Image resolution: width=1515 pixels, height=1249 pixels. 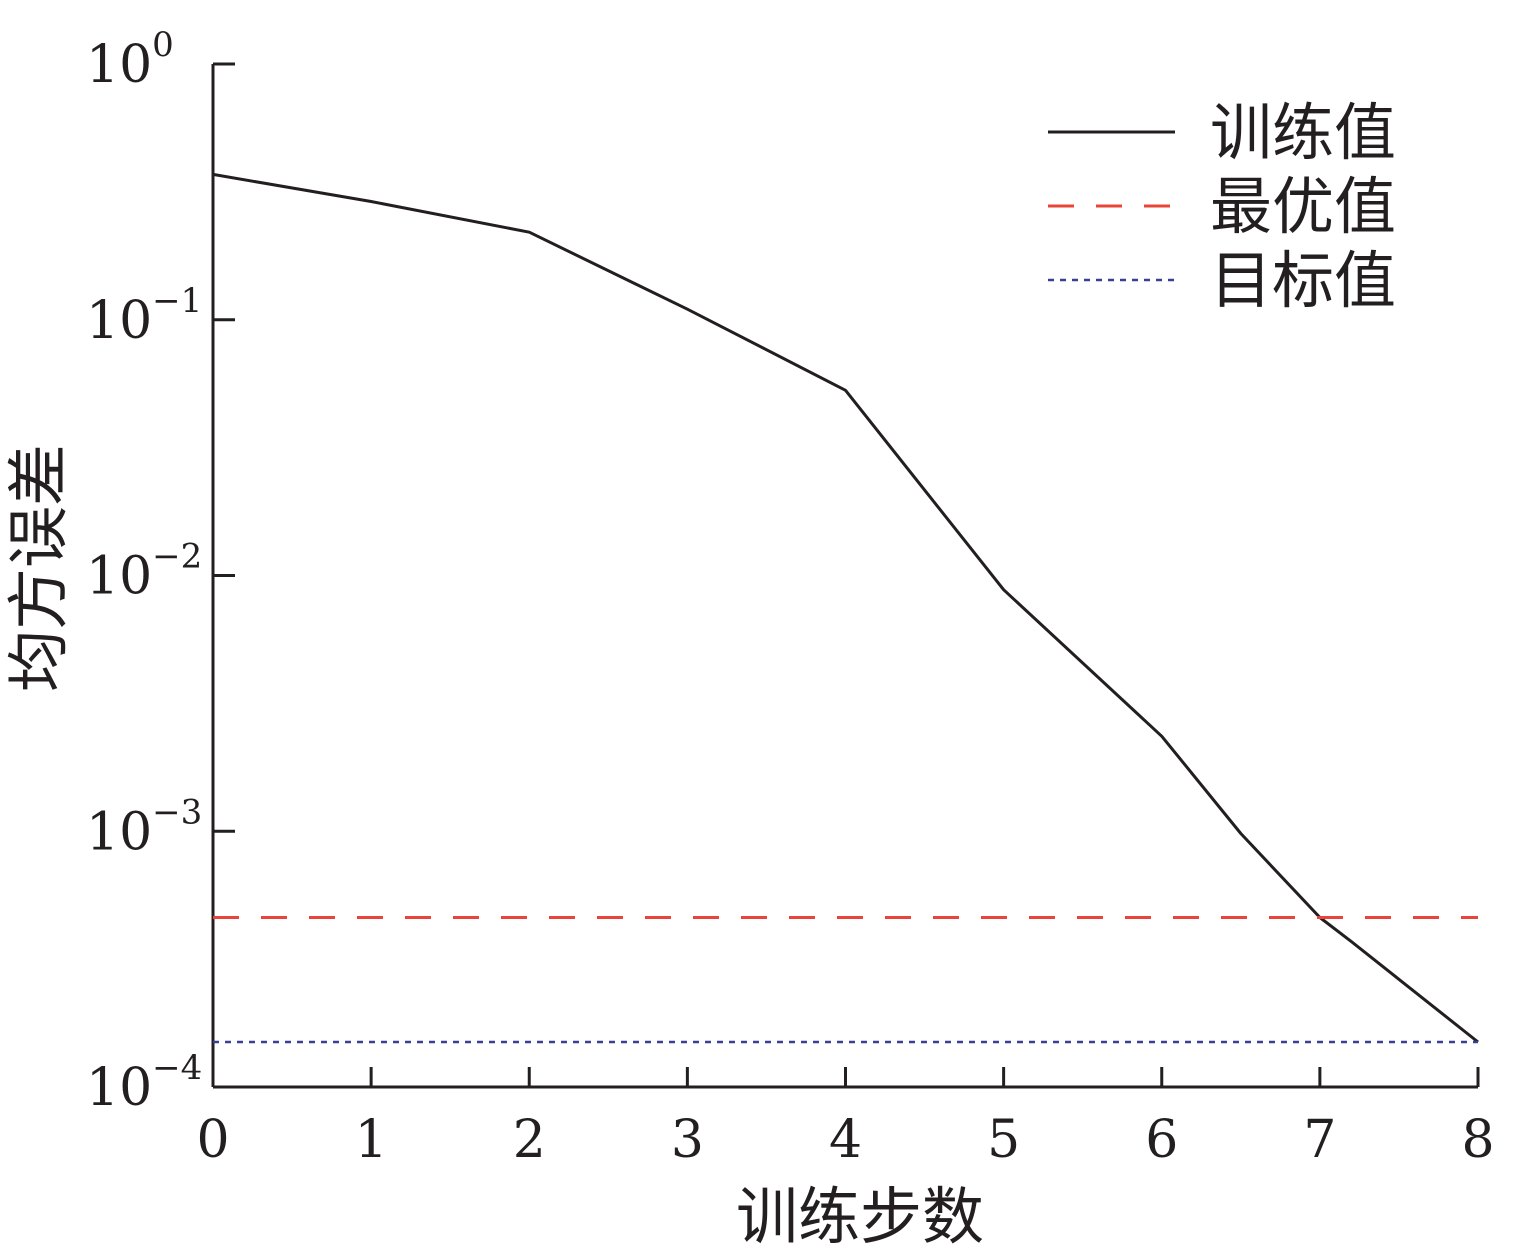 What do you see at coordinates (687, 1140) in the screenshot?
I see `x-tick-label-3: 3` at bounding box center [687, 1140].